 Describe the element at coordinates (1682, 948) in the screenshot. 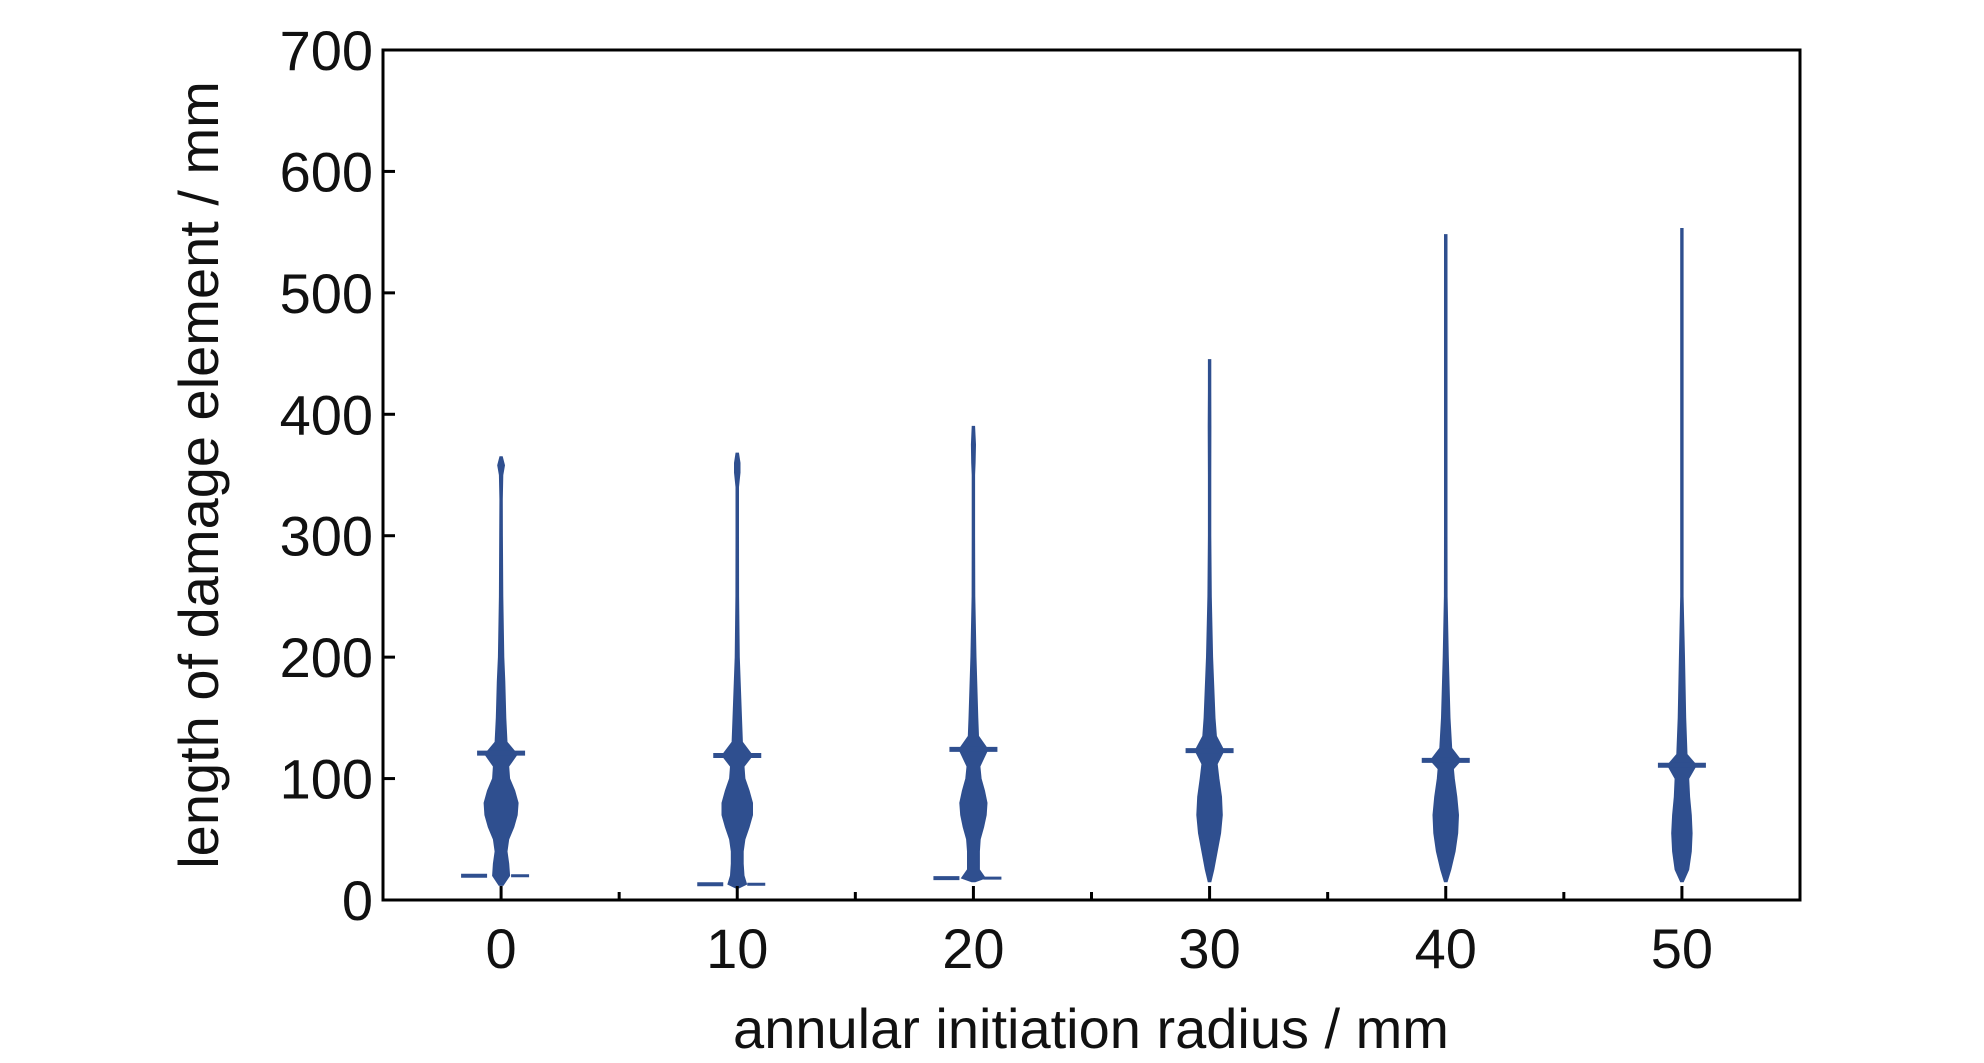

I see `x-tick-label: 50` at that location.